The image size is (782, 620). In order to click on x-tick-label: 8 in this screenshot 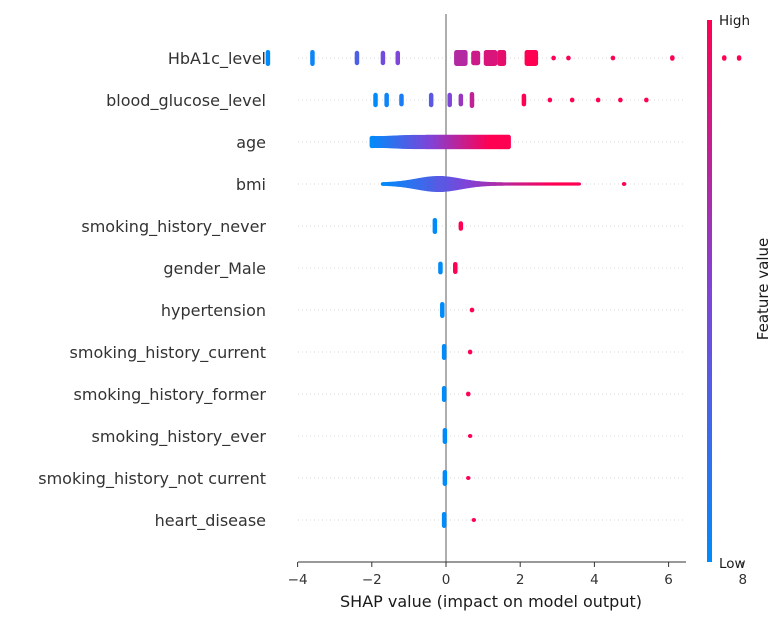, I will do `click(743, 580)`.